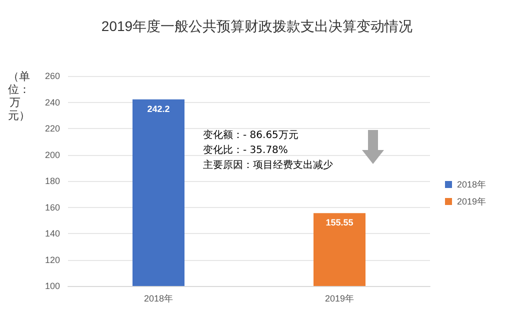  What do you see at coordinates (158, 109) in the screenshot?
I see `data-label: 242.2` at bounding box center [158, 109].